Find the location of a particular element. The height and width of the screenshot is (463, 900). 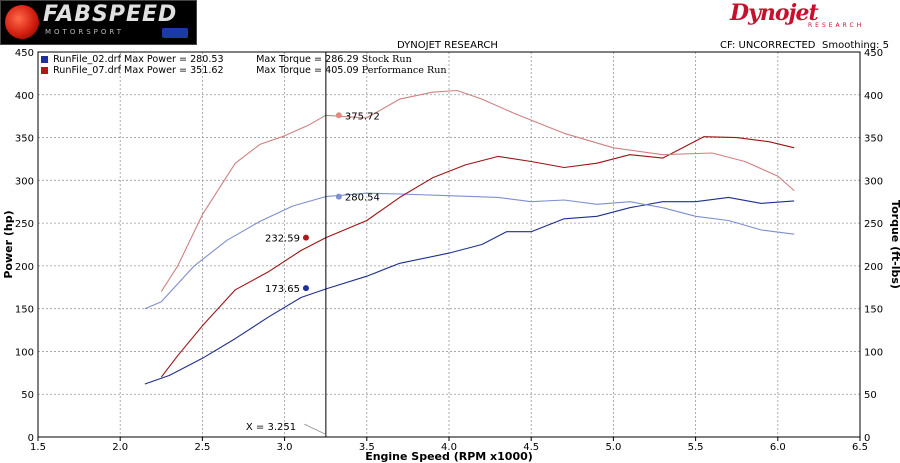

dynojet-logo-subtext: RESEARCH is located at coordinates (836, 25).